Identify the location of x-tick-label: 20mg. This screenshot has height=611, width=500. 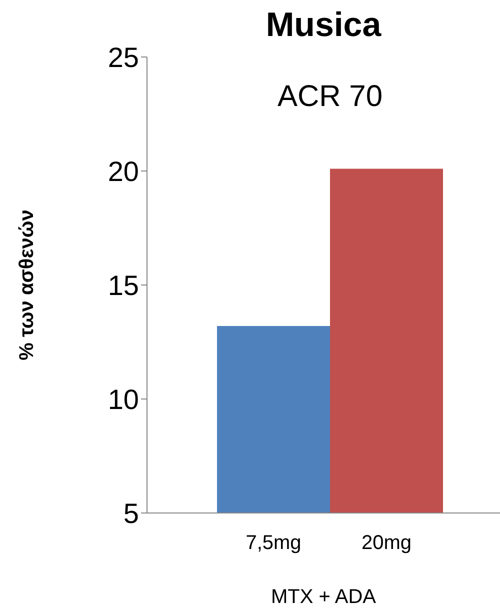
(386, 543).